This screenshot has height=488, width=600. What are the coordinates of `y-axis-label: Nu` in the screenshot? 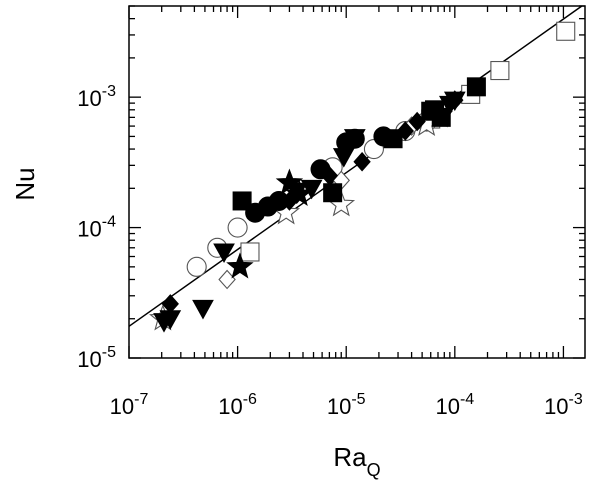 It's located at (25, 183).